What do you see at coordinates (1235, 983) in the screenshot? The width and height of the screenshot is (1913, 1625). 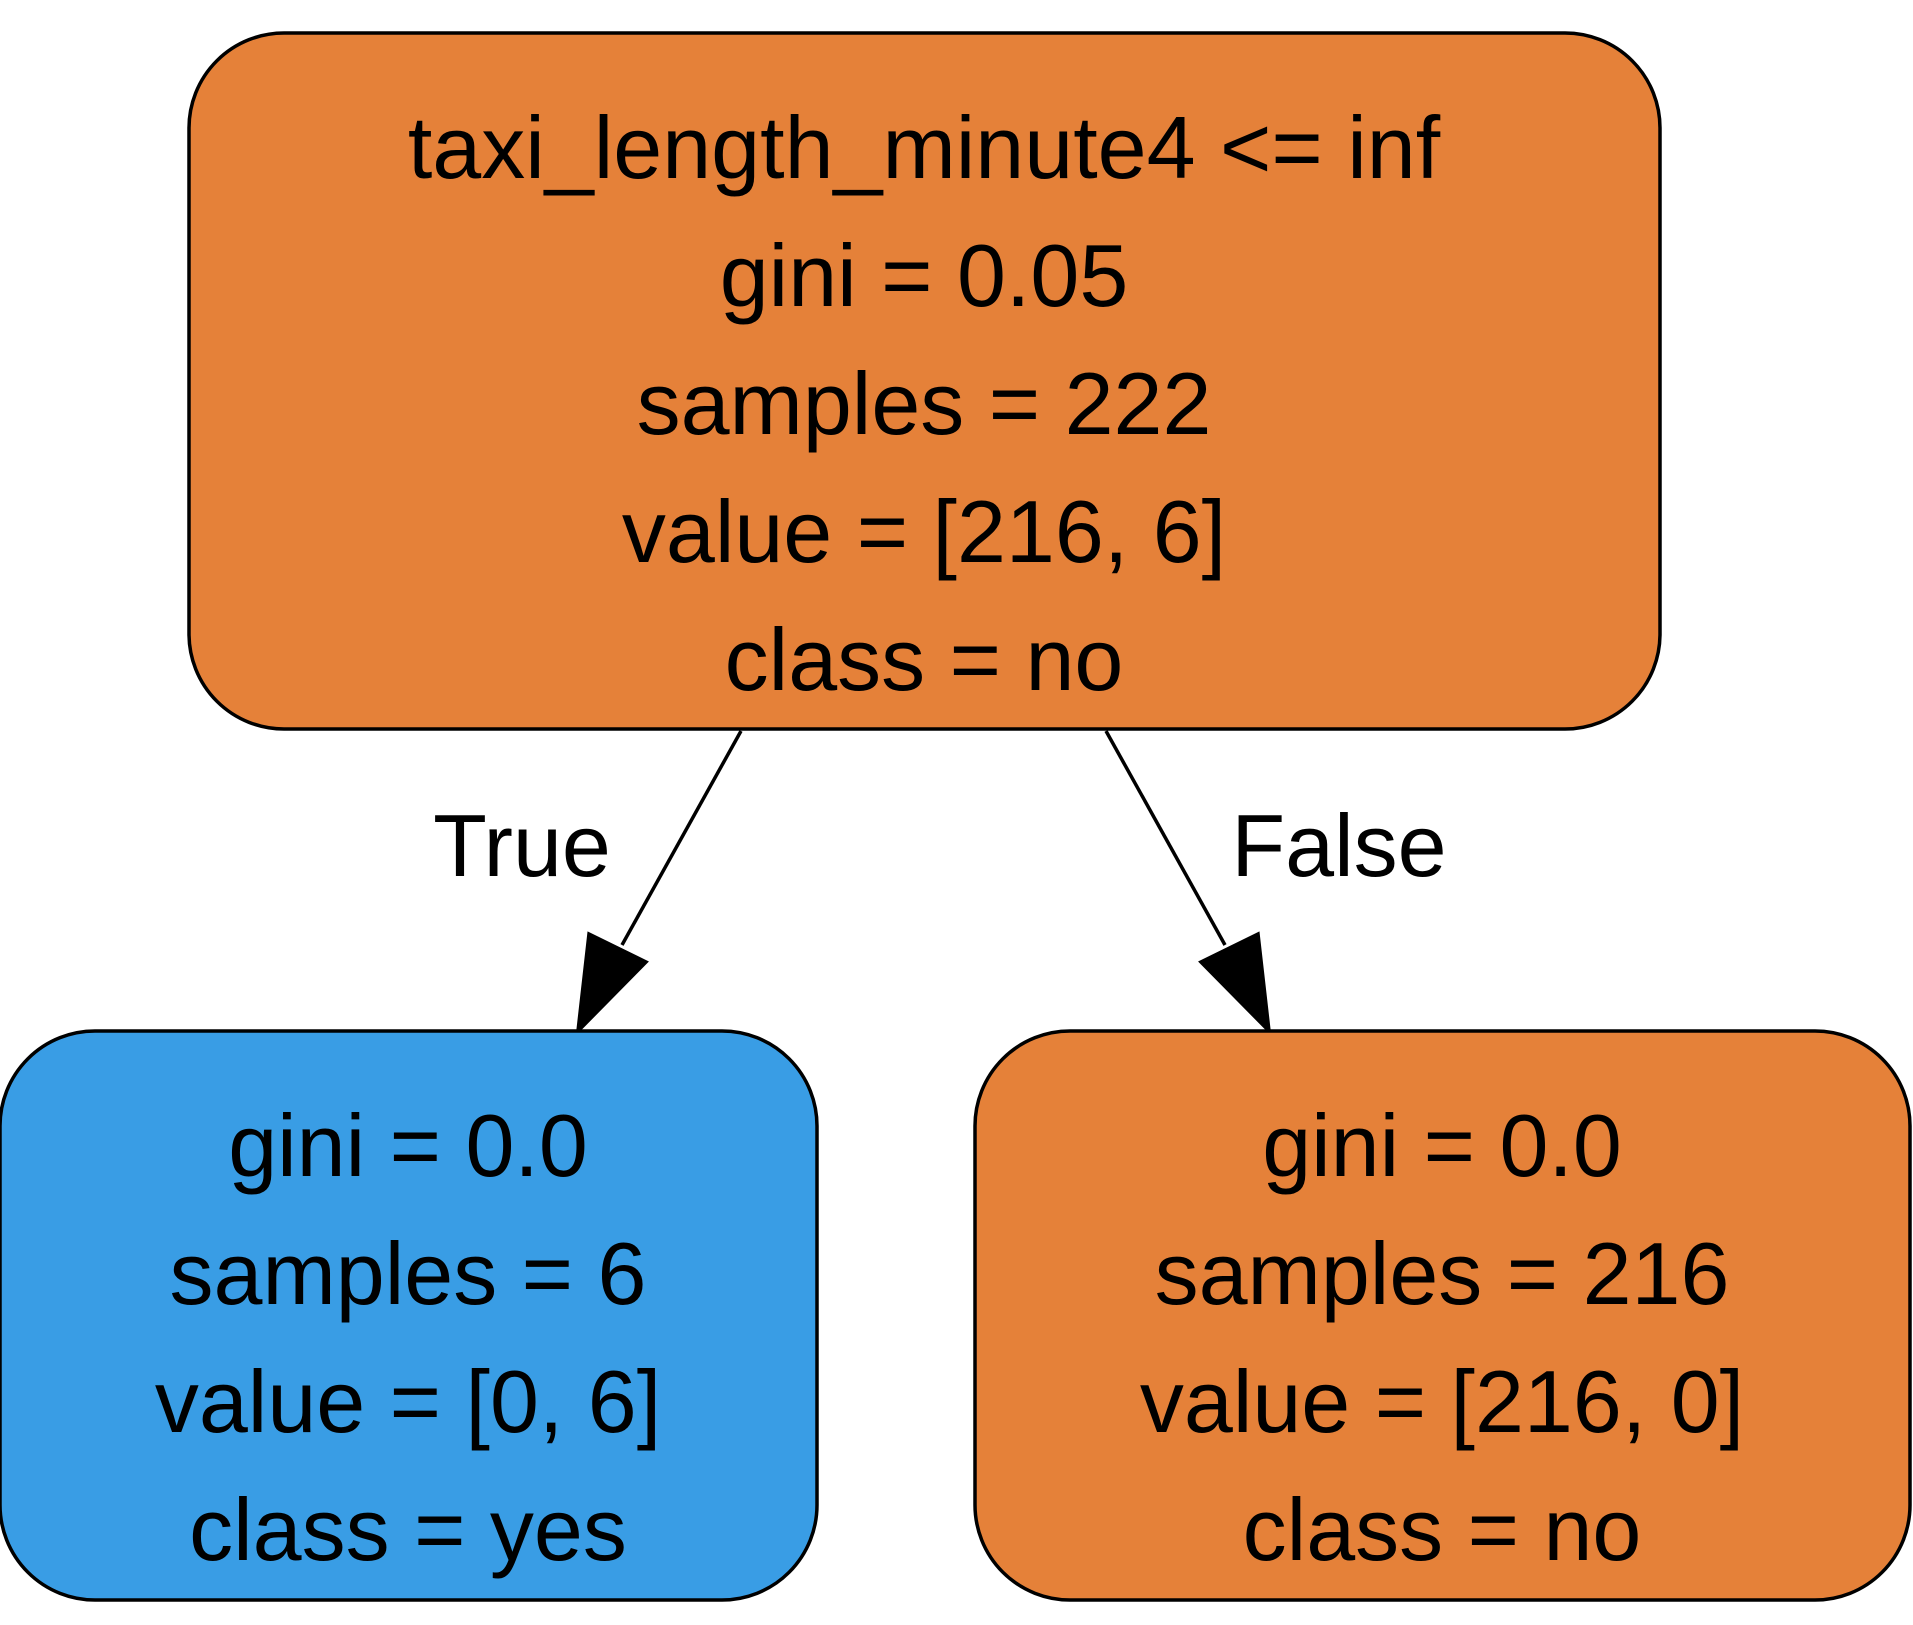 I see `edge-false-arrowhead` at bounding box center [1235, 983].